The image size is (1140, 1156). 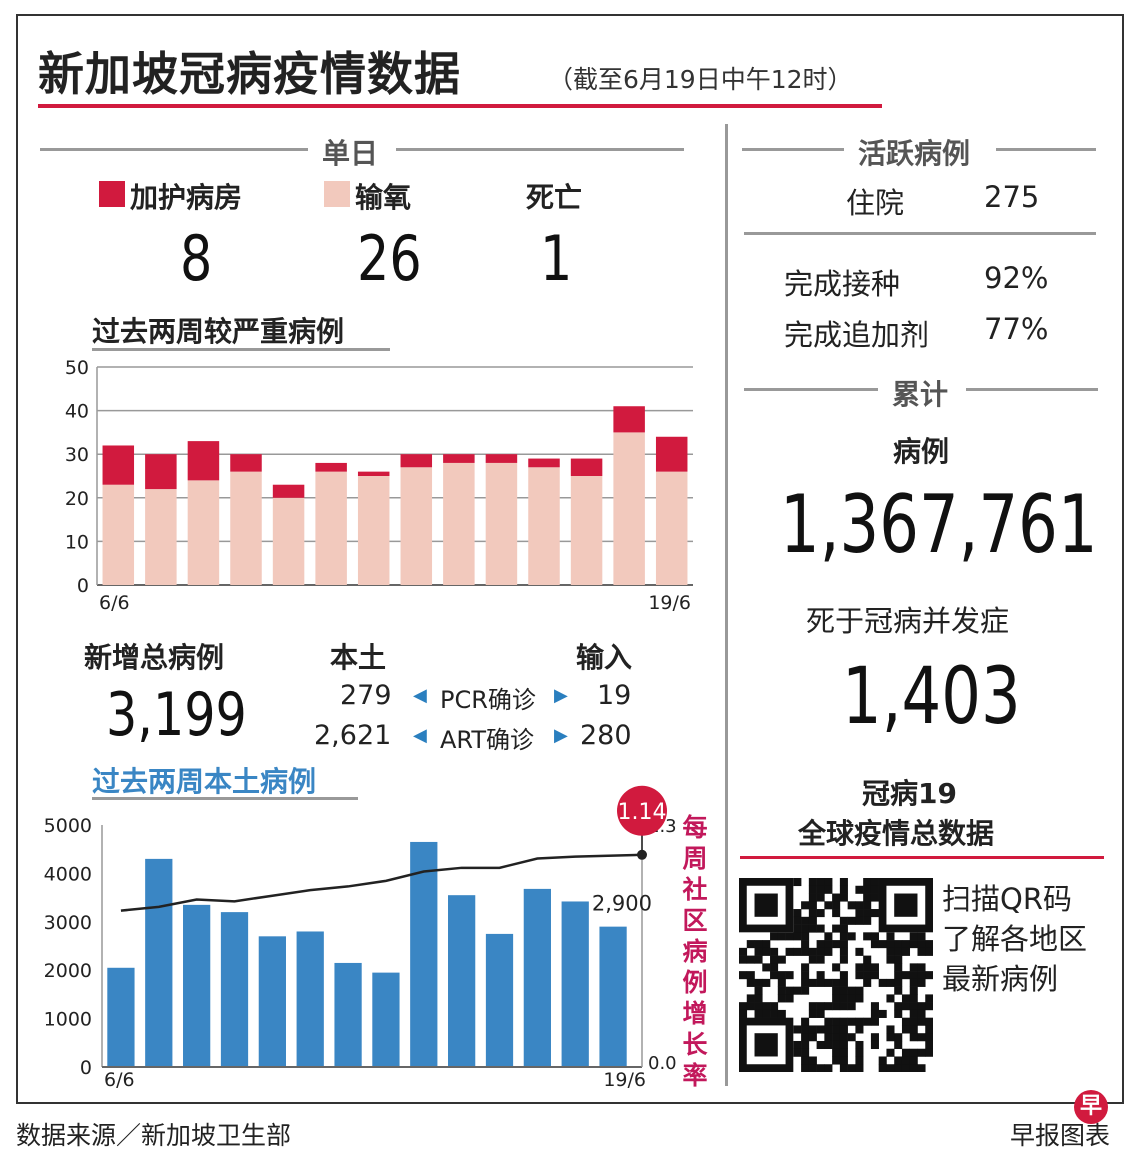 I want to click on new-cases-label: 新增总病例, so click(x=154, y=657).